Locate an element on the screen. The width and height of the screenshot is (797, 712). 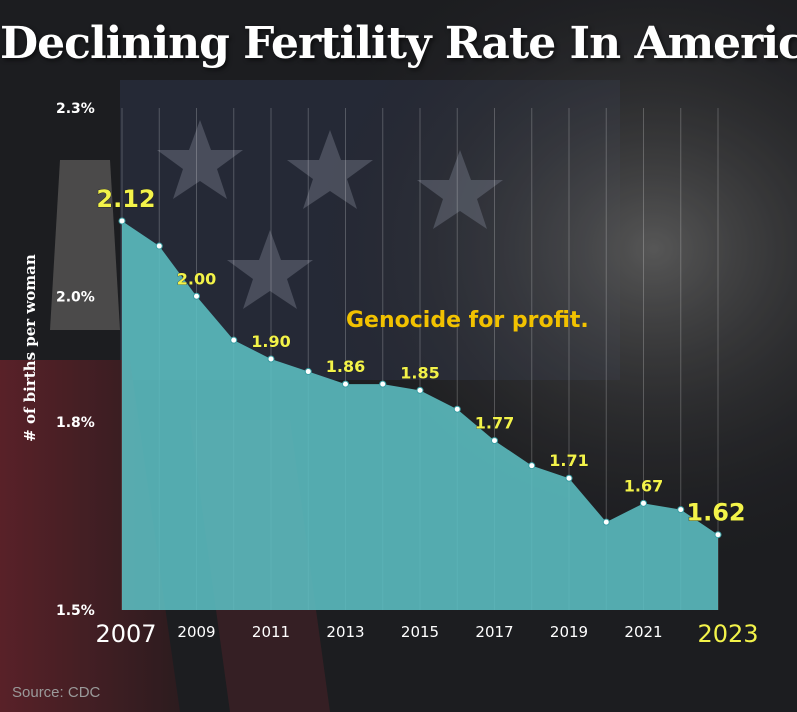
data-point-2023 is located at coordinates (718, 535).